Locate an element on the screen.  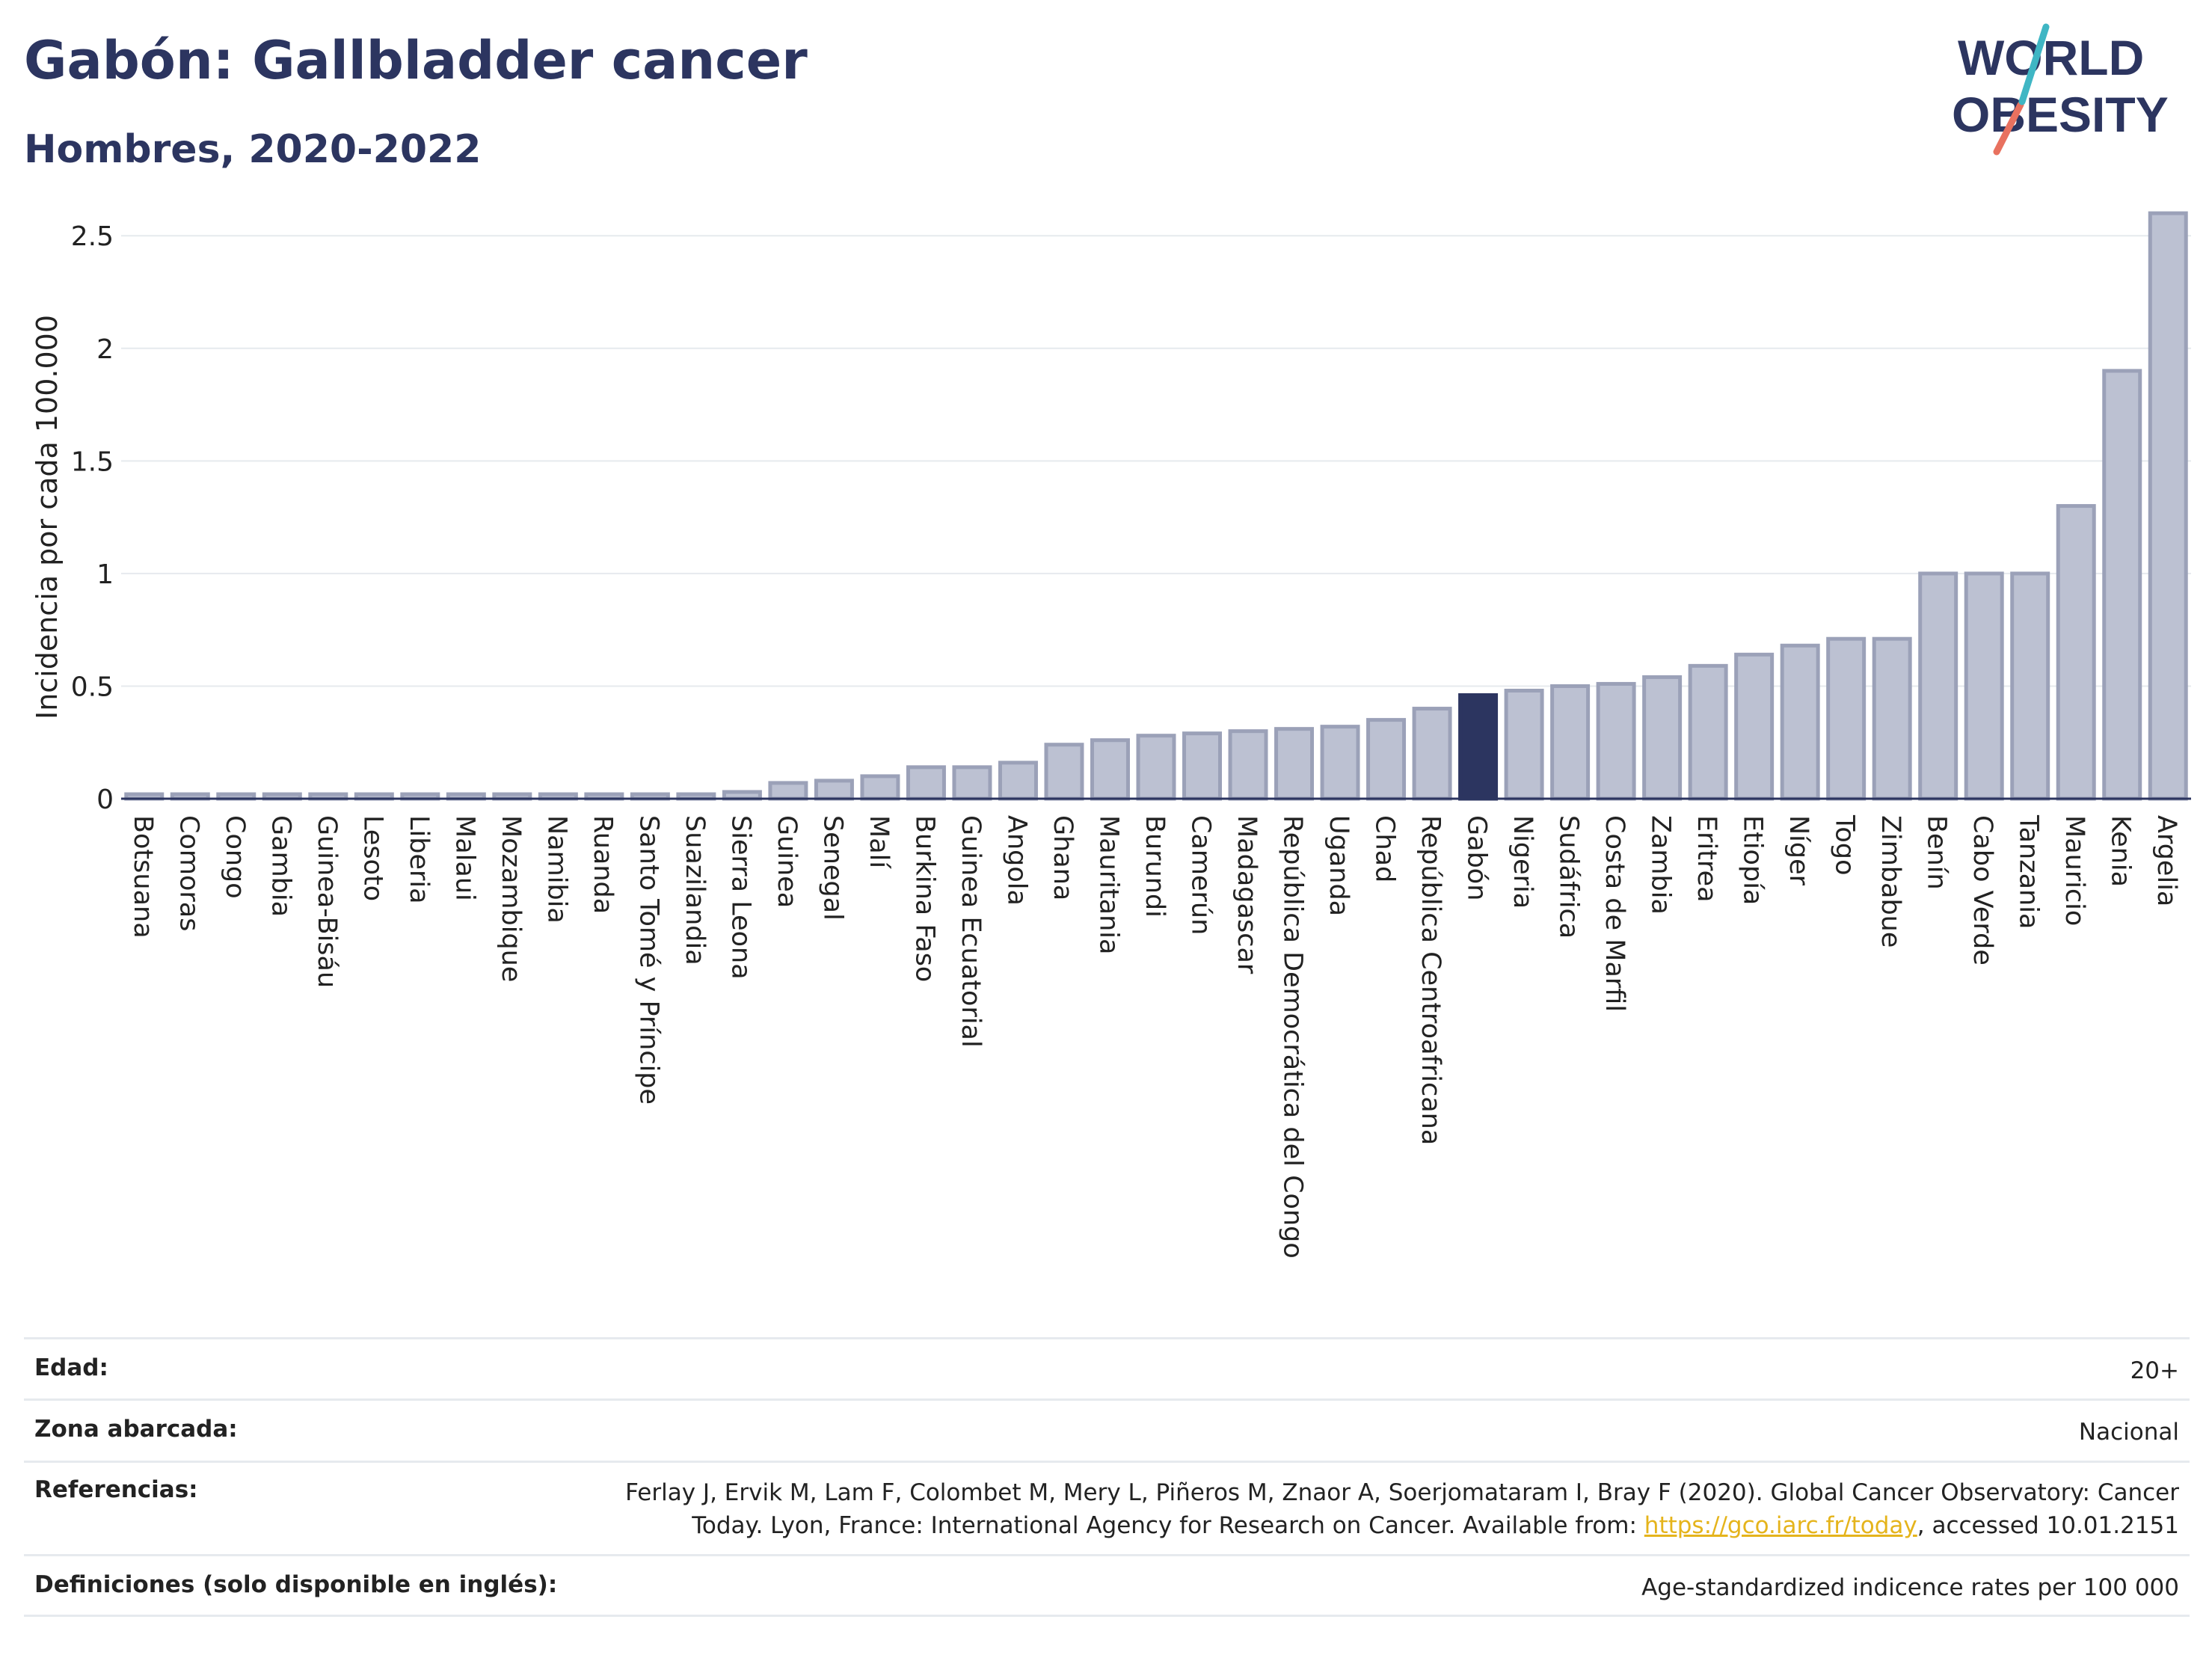
reference-link: https://gco.iarc.fr/today is located at coordinates (1780, 1525).